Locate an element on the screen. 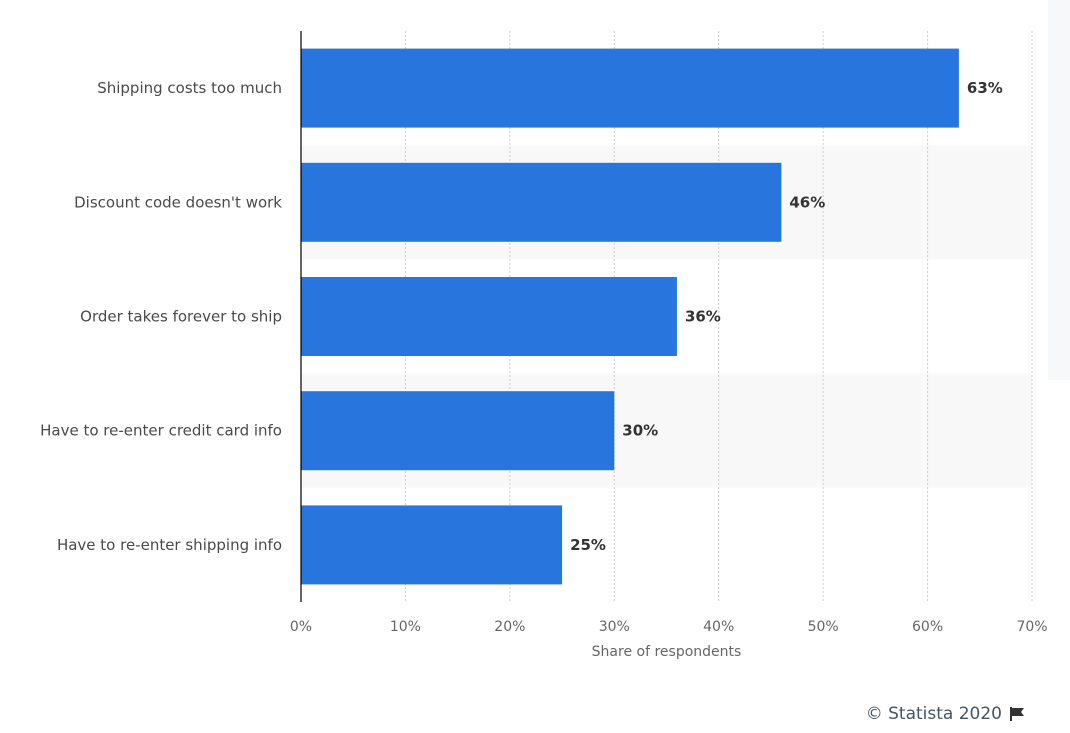  category-label: Have to re-enter shipping info is located at coordinates (169, 545).